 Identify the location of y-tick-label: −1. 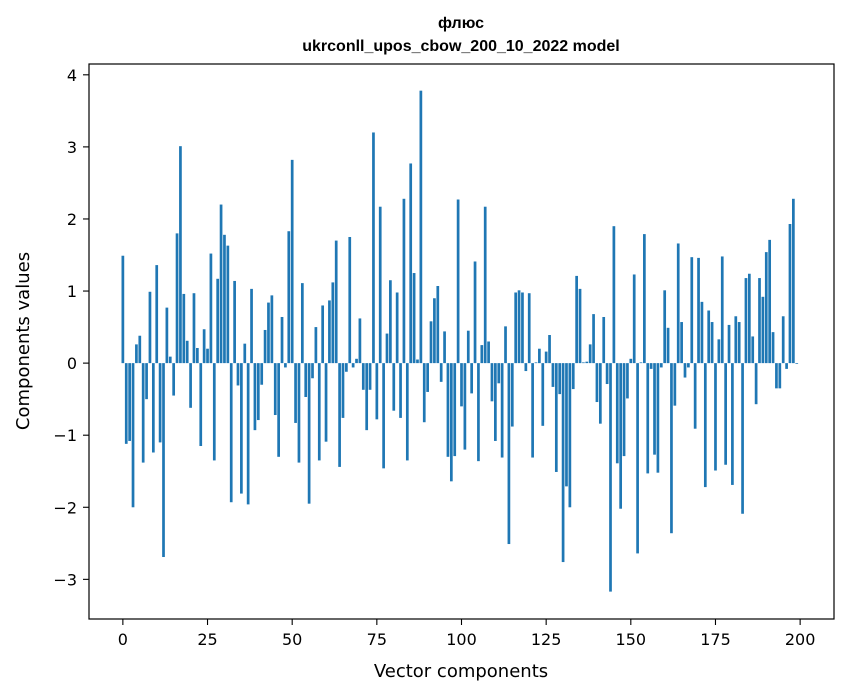
(65, 435).